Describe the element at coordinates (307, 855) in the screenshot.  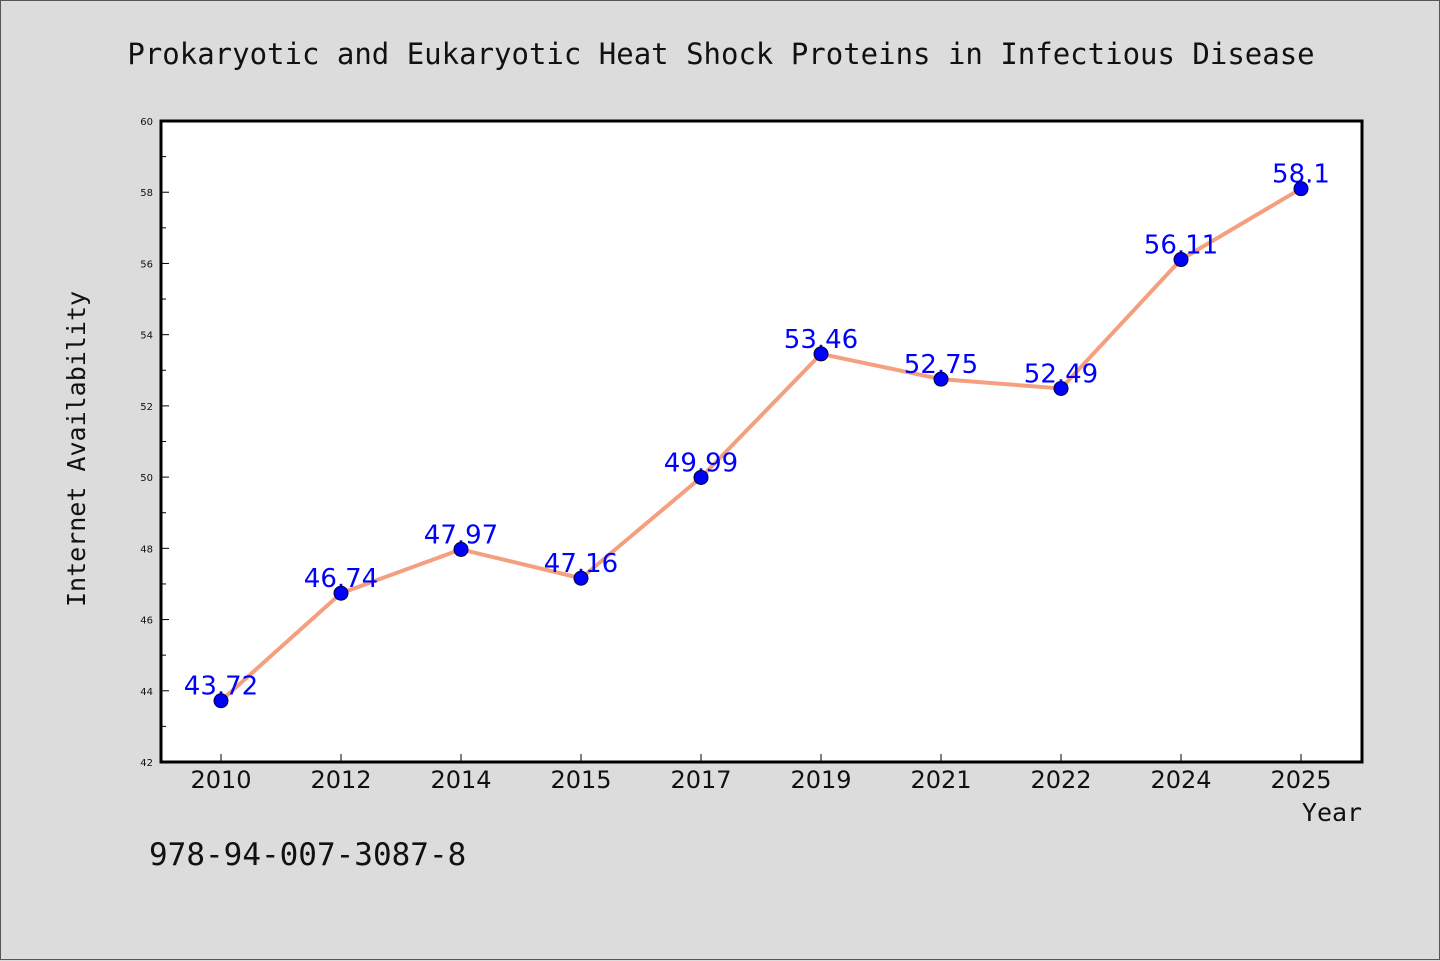
I see `isbn-annotation: 978-94-007-3087-8` at that location.